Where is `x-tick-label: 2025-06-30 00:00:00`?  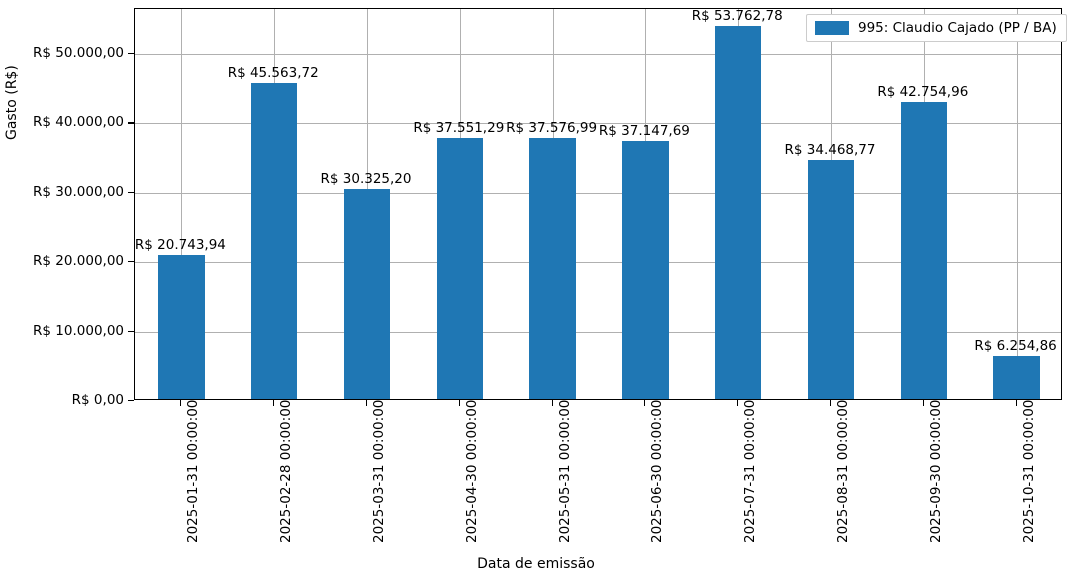
x-tick-label: 2025-06-30 00:00:00 is located at coordinates (657, 471).